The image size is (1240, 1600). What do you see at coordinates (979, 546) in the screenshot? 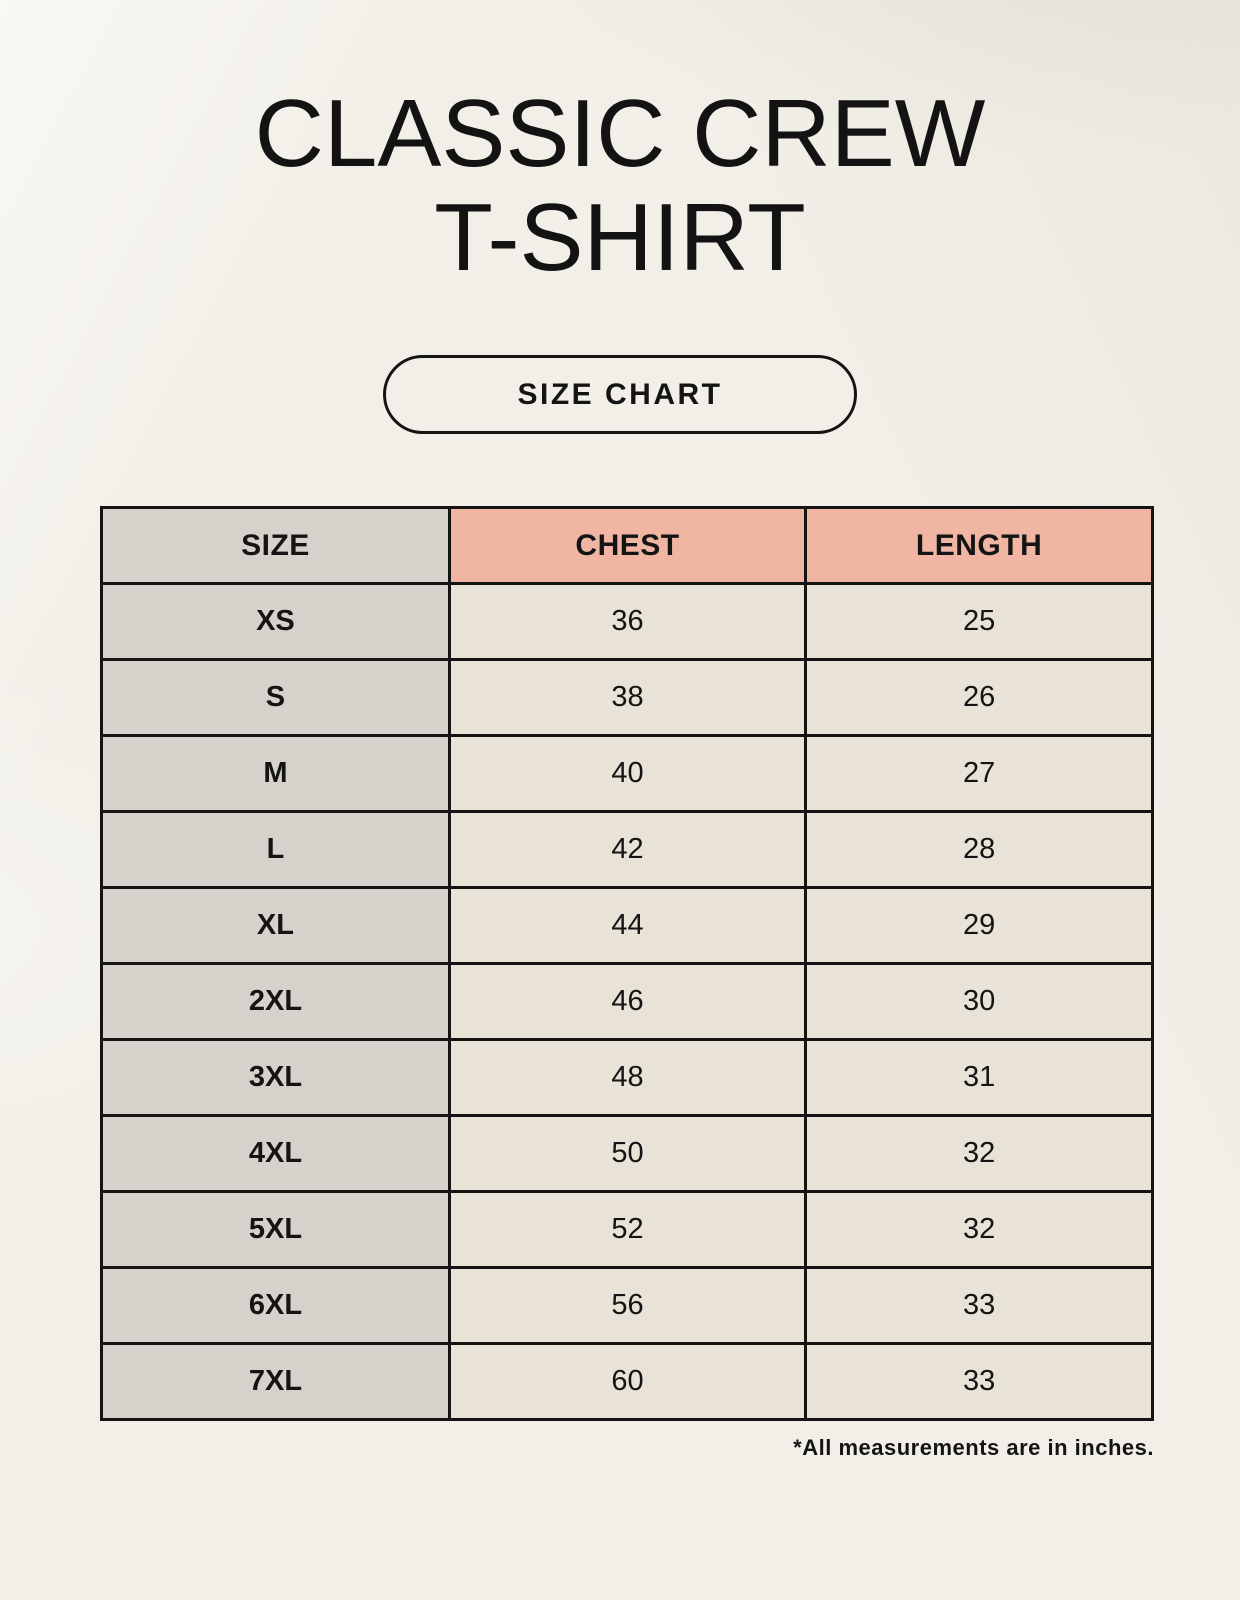
I see `column-header-length: LENGTH` at bounding box center [979, 546].